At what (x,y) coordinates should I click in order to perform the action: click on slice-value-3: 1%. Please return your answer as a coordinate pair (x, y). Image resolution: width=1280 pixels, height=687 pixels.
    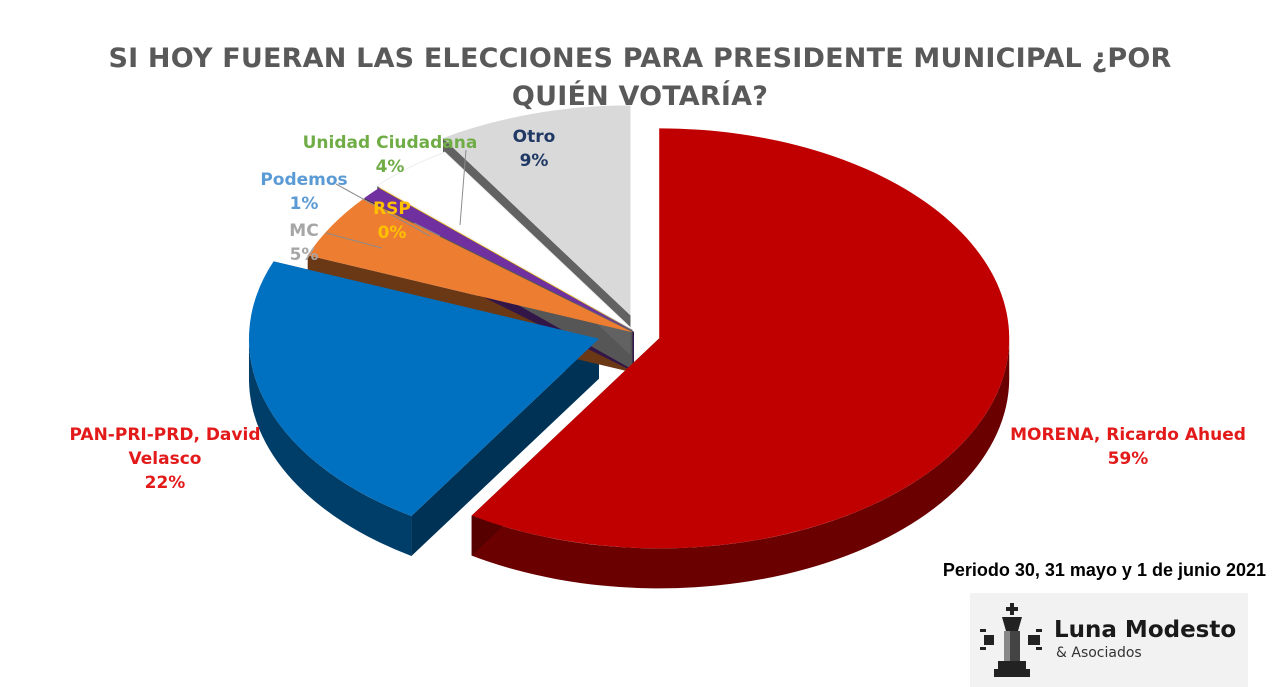
    Looking at the image, I should click on (304, 204).